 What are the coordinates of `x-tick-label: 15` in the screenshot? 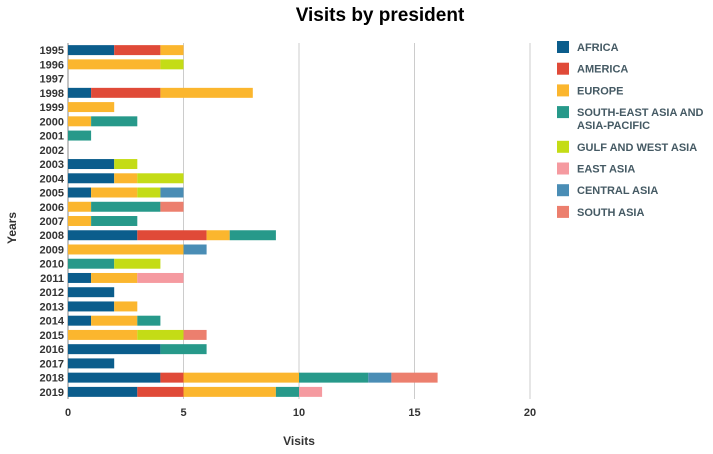 It's located at (414, 413).